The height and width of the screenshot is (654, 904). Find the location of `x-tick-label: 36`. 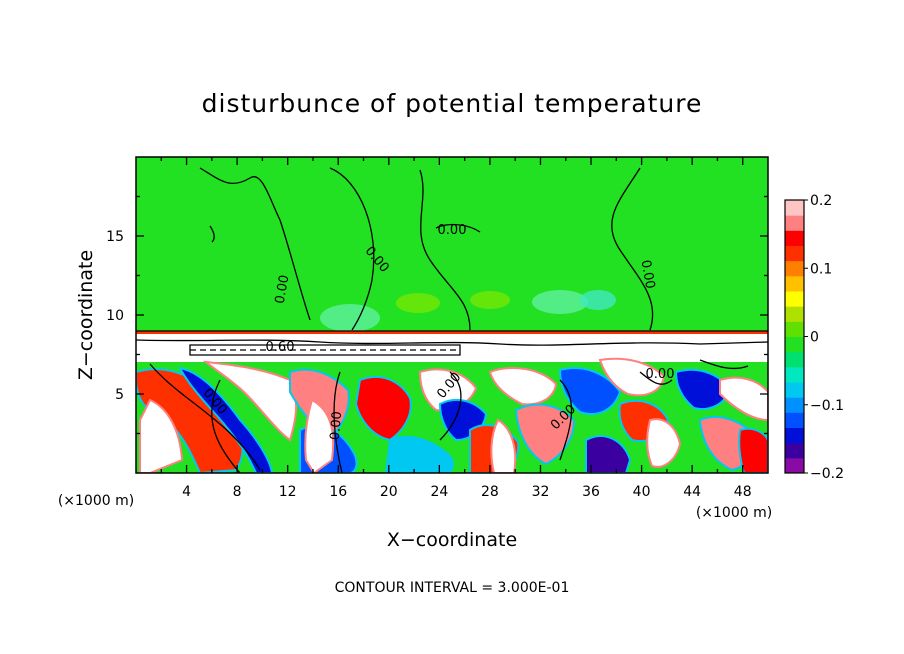

x-tick-label: 36 is located at coordinates (591, 492).